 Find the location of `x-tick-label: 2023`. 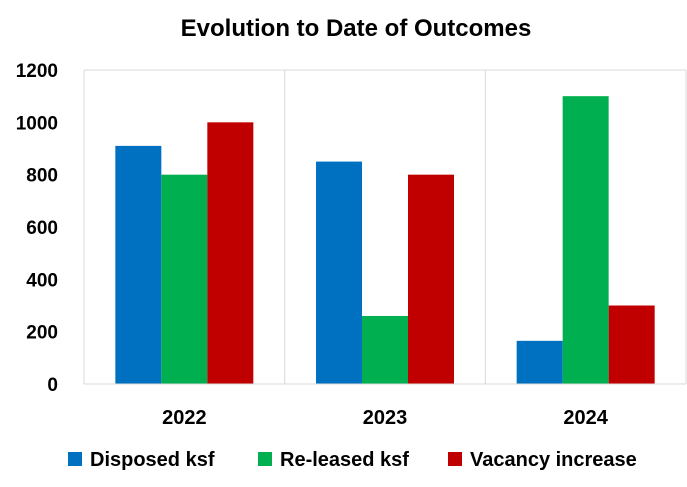

x-tick-label: 2023 is located at coordinates (385, 418).